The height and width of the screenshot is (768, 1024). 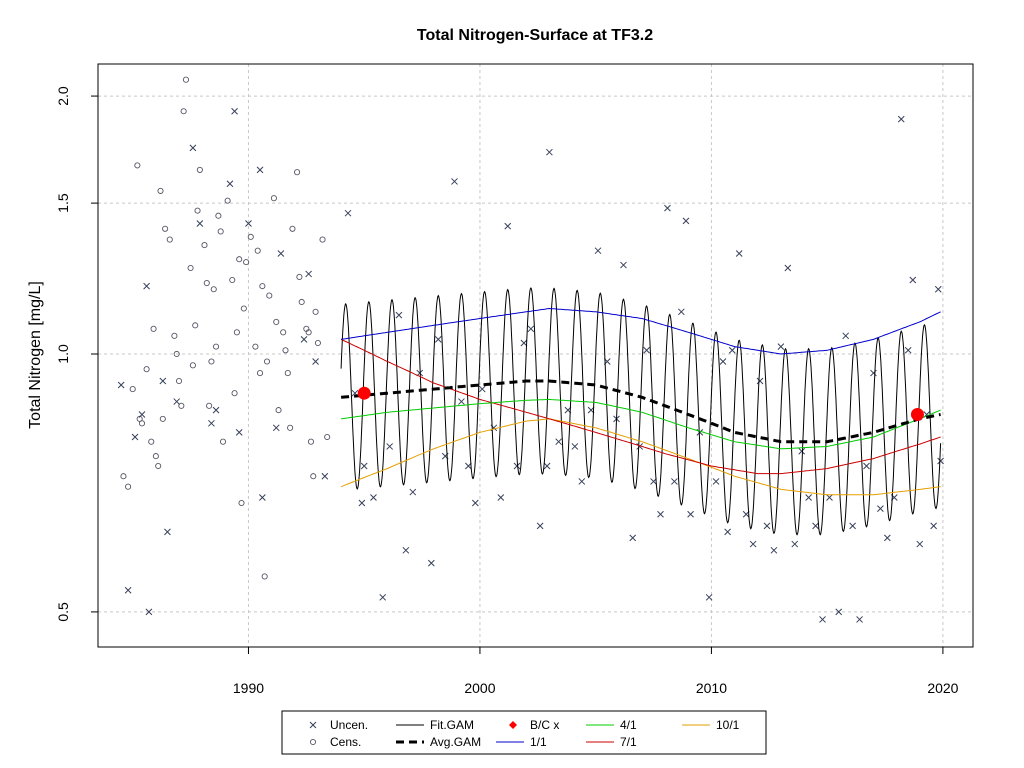 What do you see at coordinates (535, 35) in the screenshot?
I see `chart-title: Total Nitrogen-Surface at TF3.2` at bounding box center [535, 35].